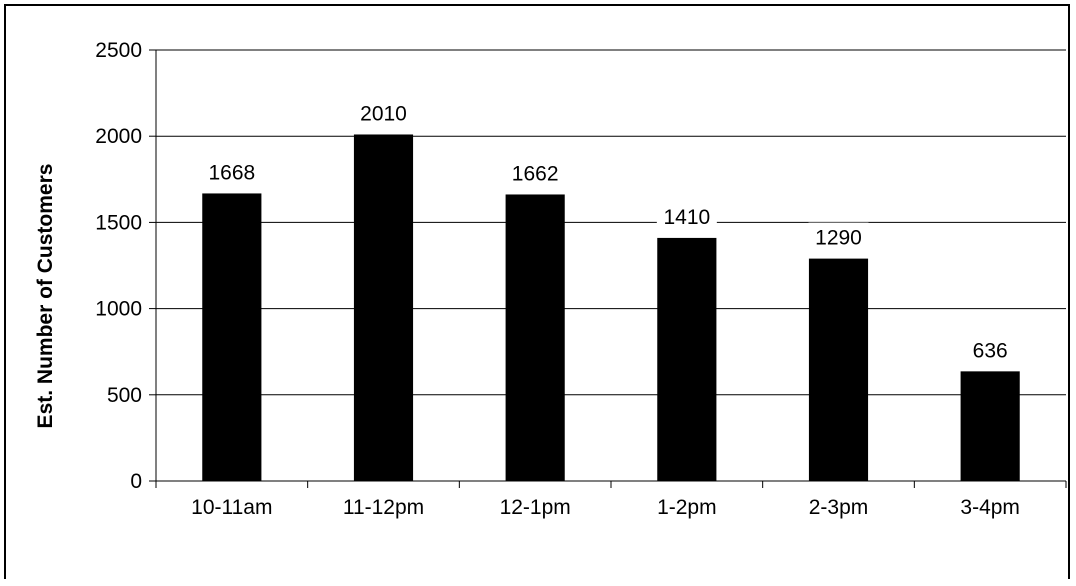 The width and height of the screenshot is (1076, 586). I want to click on data-label-10-11am: 1668, so click(231, 172).